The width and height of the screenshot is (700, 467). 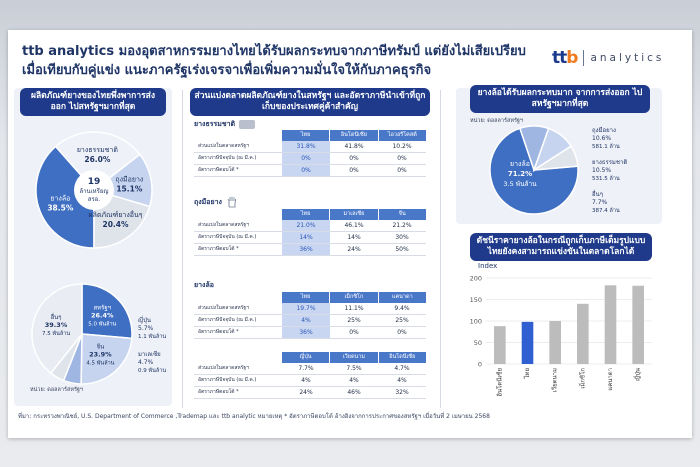 What do you see at coordinates (94, 199) in the screenshot?
I see `pie1-center-unit2: สรอ.` at bounding box center [94, 199].